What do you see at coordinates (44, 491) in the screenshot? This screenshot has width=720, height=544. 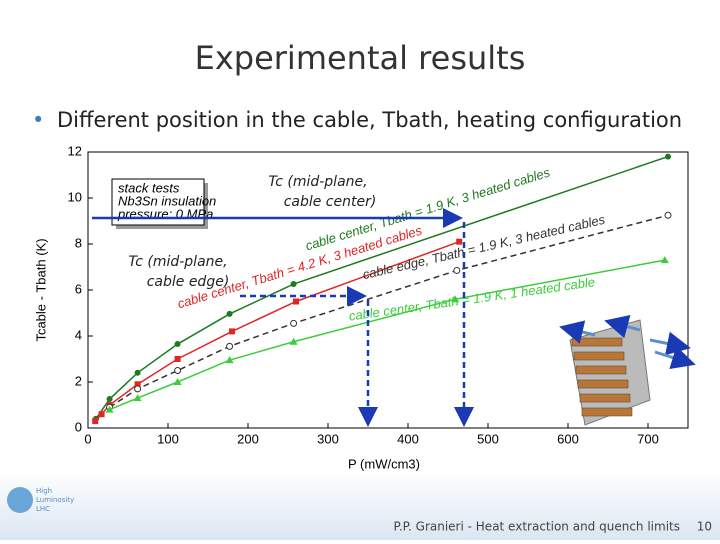 I see `logo-text: High` at bounding box center [44, 491].